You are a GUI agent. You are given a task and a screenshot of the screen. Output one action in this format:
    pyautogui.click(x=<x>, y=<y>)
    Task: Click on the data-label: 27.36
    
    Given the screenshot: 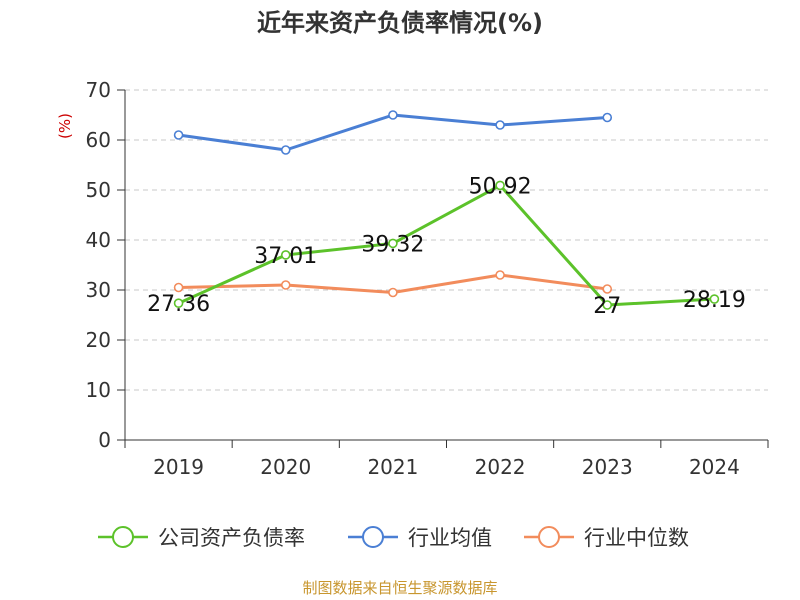 What is the action you would take?
    pyautogui.click(x=178, y=304)
    